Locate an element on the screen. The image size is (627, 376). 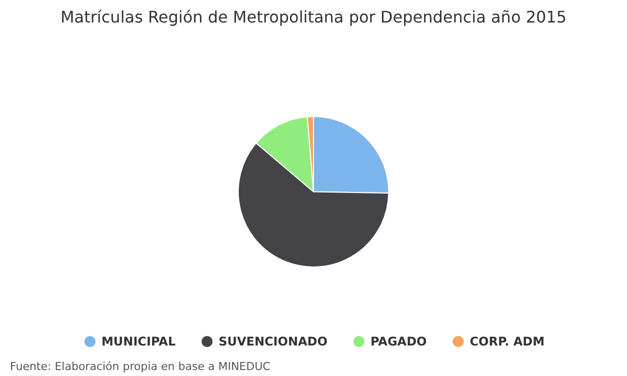
legend-label: CORP. ADM is located at coordinates (507, 341).